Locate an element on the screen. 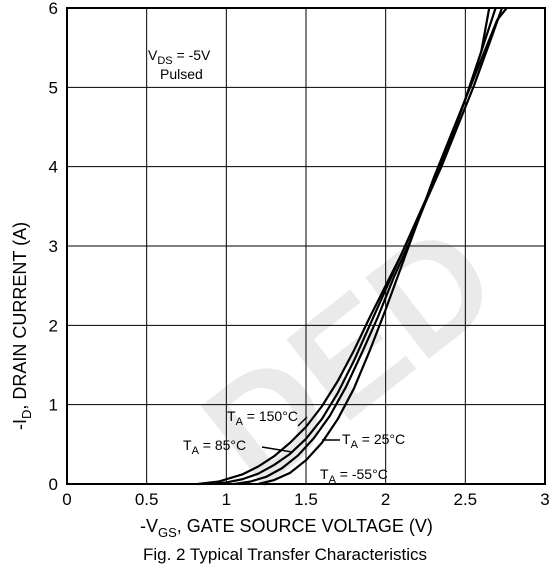  y-tick-label: 3 is located at coordinates (53, 246).